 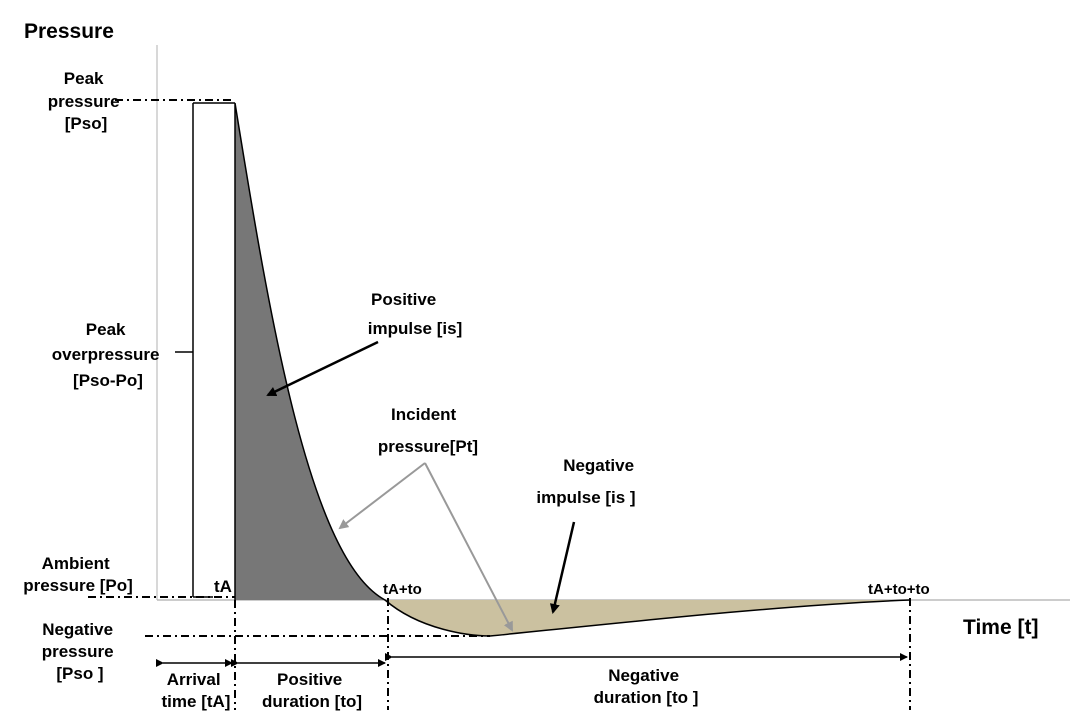 What do you see at coordinates (322, 368) in the screenshot?
I see `positive-impulse-pointer` at bounding box center [322, 368].